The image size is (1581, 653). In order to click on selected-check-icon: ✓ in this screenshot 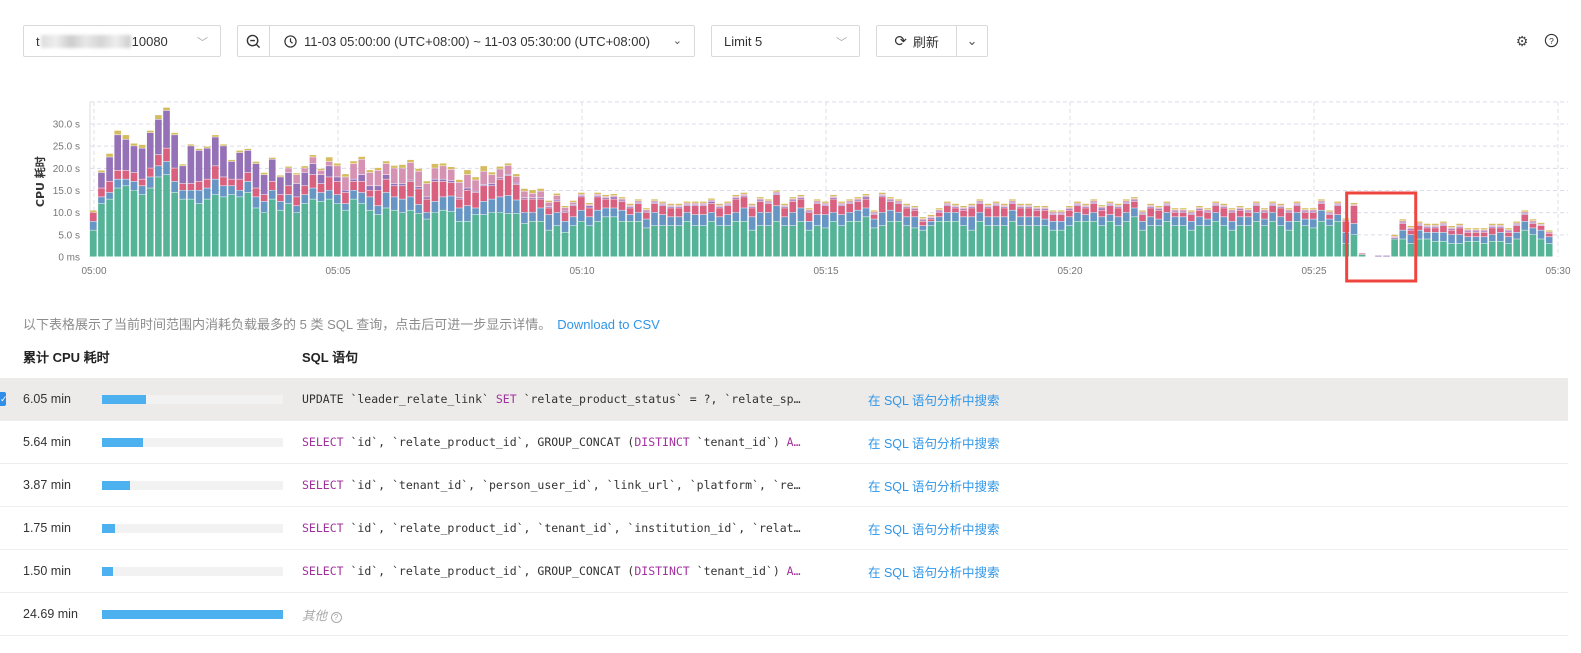, I will do `click(4, 399)`.